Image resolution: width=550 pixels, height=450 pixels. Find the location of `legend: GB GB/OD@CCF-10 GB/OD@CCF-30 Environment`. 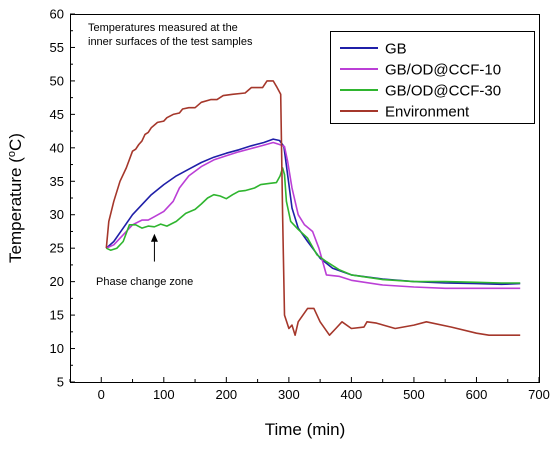

legend: GB GB/OD@CCF-10 GB/OD@CCF-30 Environment is located at coordinates (432, 77).